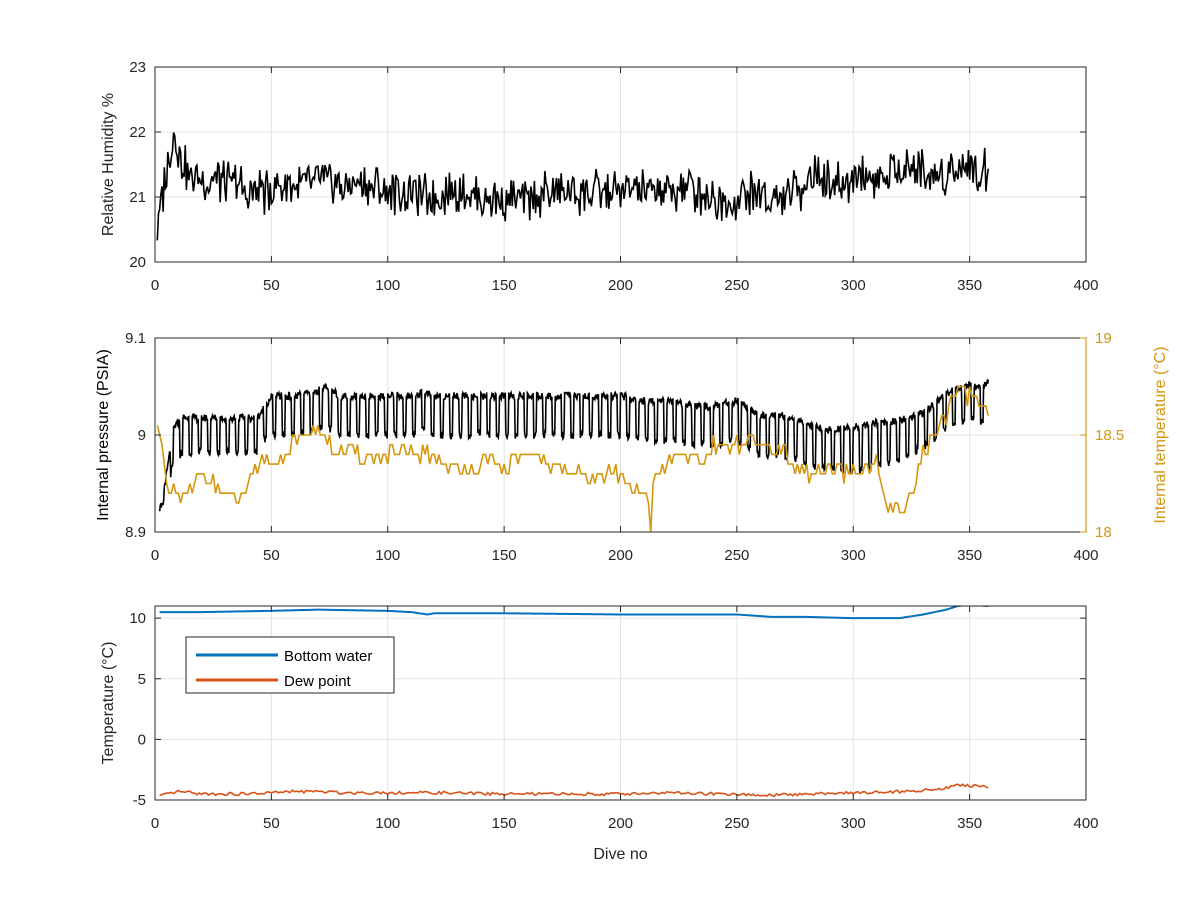 This screenshot has width=1200, height=900. What do you see at coordinates (1109, 435) in the screenshot?
I see `y2-tick-label: 18.5` at bounding box center [1109, 435].